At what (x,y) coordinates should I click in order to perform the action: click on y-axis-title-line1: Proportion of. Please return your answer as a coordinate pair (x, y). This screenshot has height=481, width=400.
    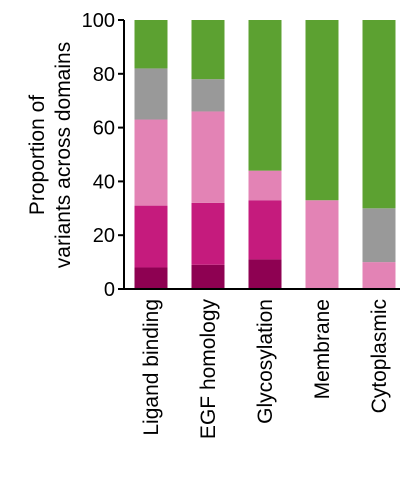
    Looking at the image, I should click on (37, 155).